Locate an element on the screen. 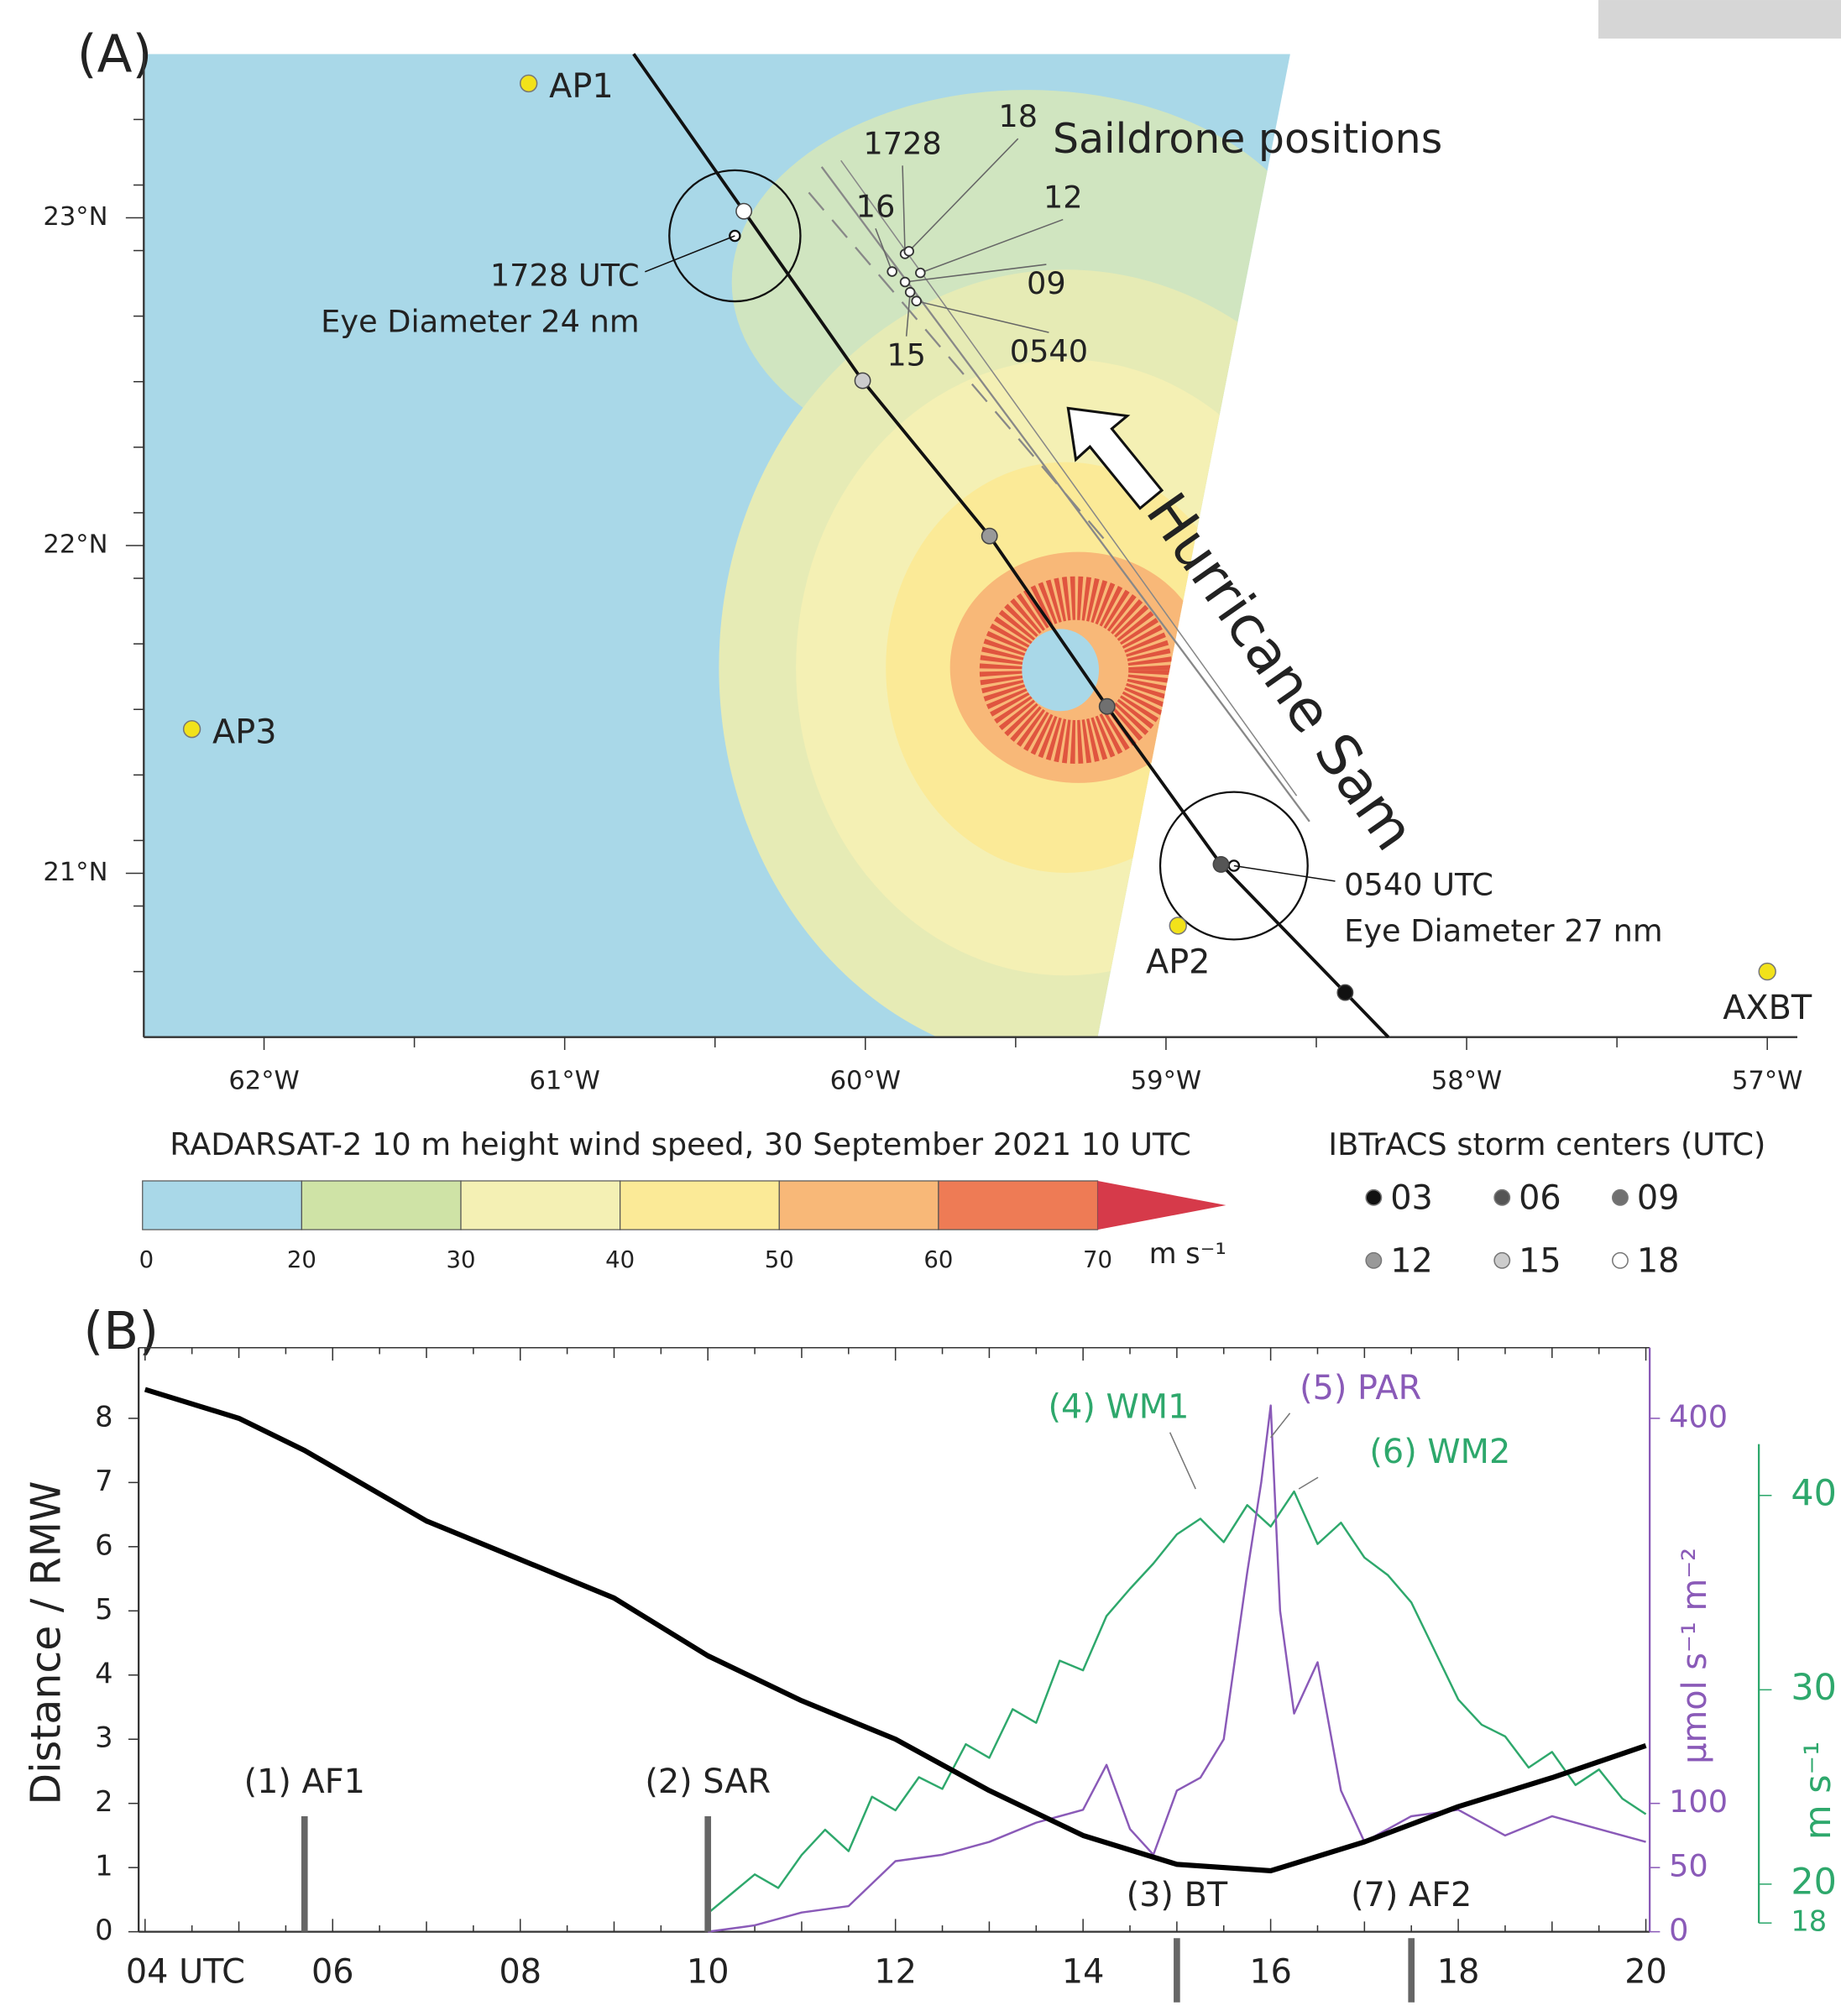 This screenshot has width=1841, height=2016. y3-tick-label: 40 is located at coordinates (1813, 1493).